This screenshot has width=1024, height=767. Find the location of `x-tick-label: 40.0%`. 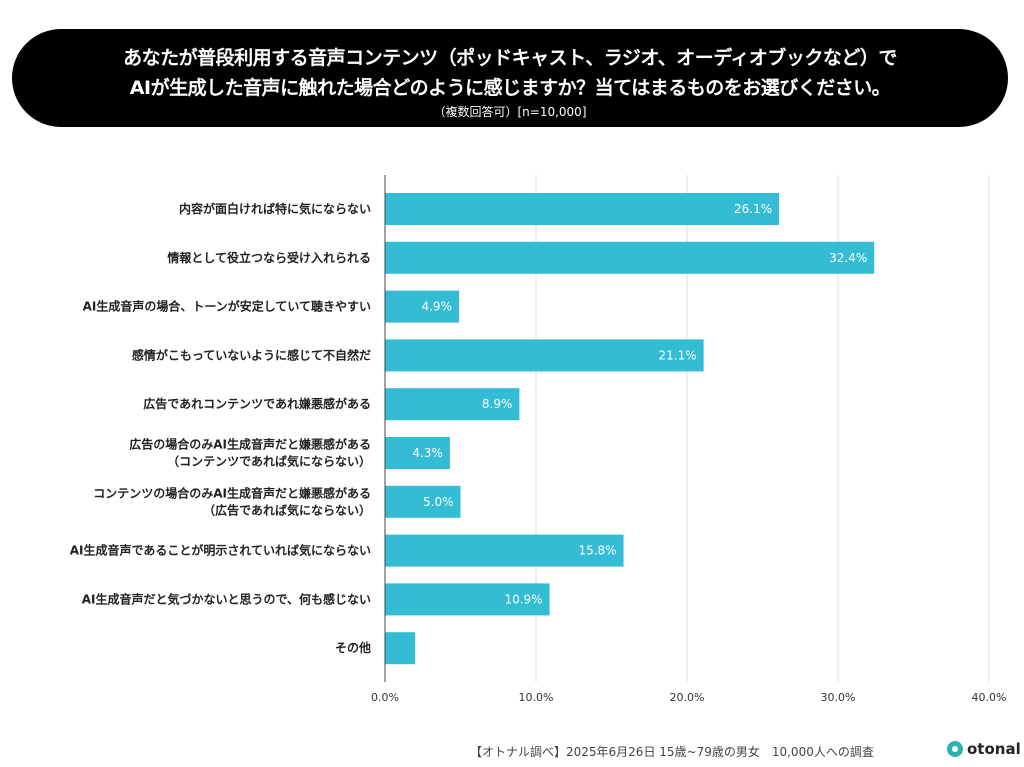

x-tick-label: 40.0% is located at coordinates (989, 697).